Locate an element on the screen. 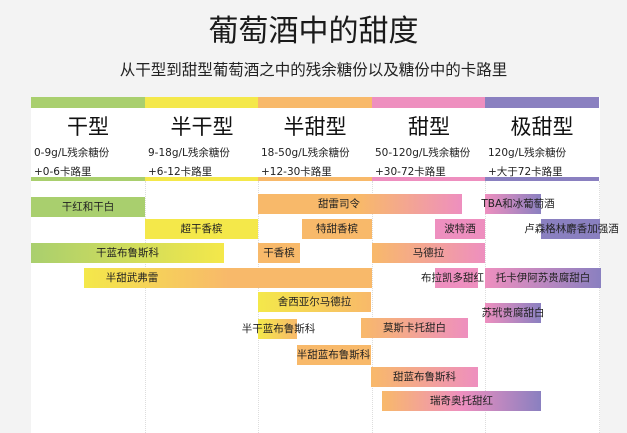 Image resolution: width=627 pixels, height=433 pixels. column-semi-sweet: 半甜型 18-50g/L残余糖份 +12-30卡路里 is located at coordinates (315, 139).